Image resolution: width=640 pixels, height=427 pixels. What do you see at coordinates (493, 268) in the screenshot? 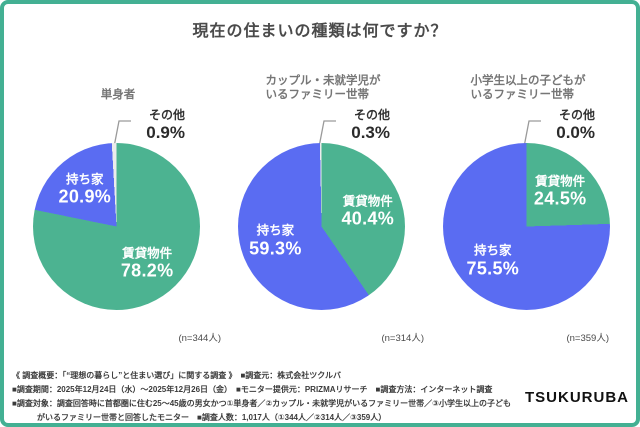
I see `slice-percent: 75.5%` at bounding box center [493, 268].